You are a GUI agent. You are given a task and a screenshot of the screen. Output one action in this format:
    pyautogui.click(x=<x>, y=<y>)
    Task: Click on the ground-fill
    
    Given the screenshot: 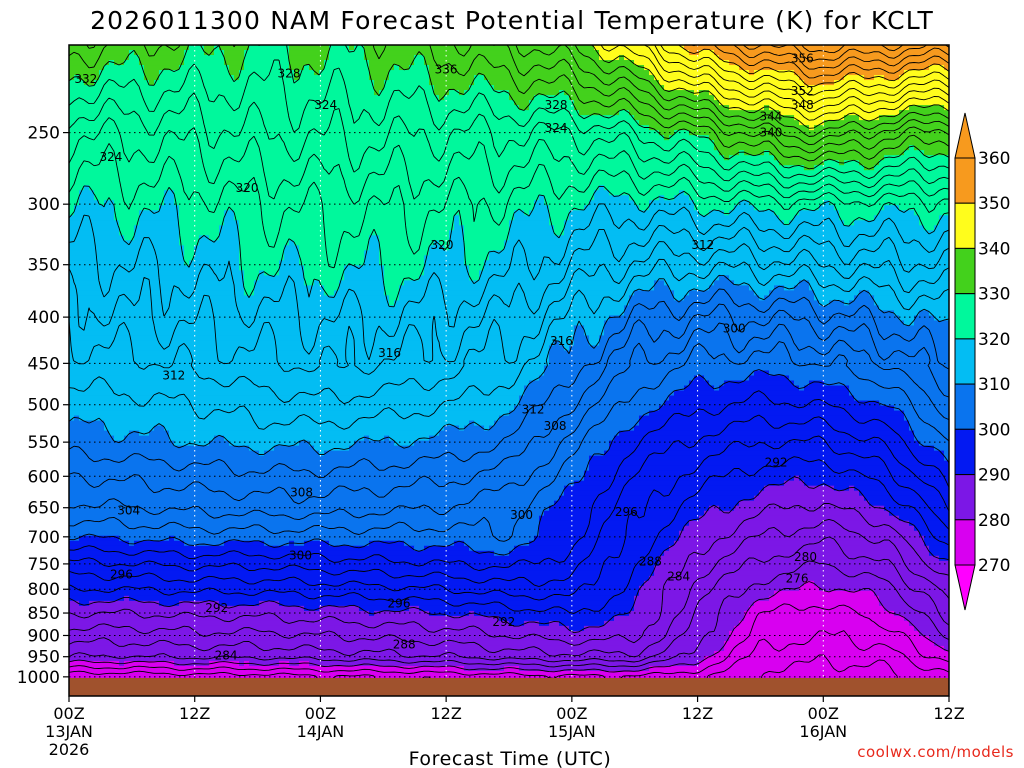 What is the action you would take?
    pyautogui.click(x=509, y=687)
    